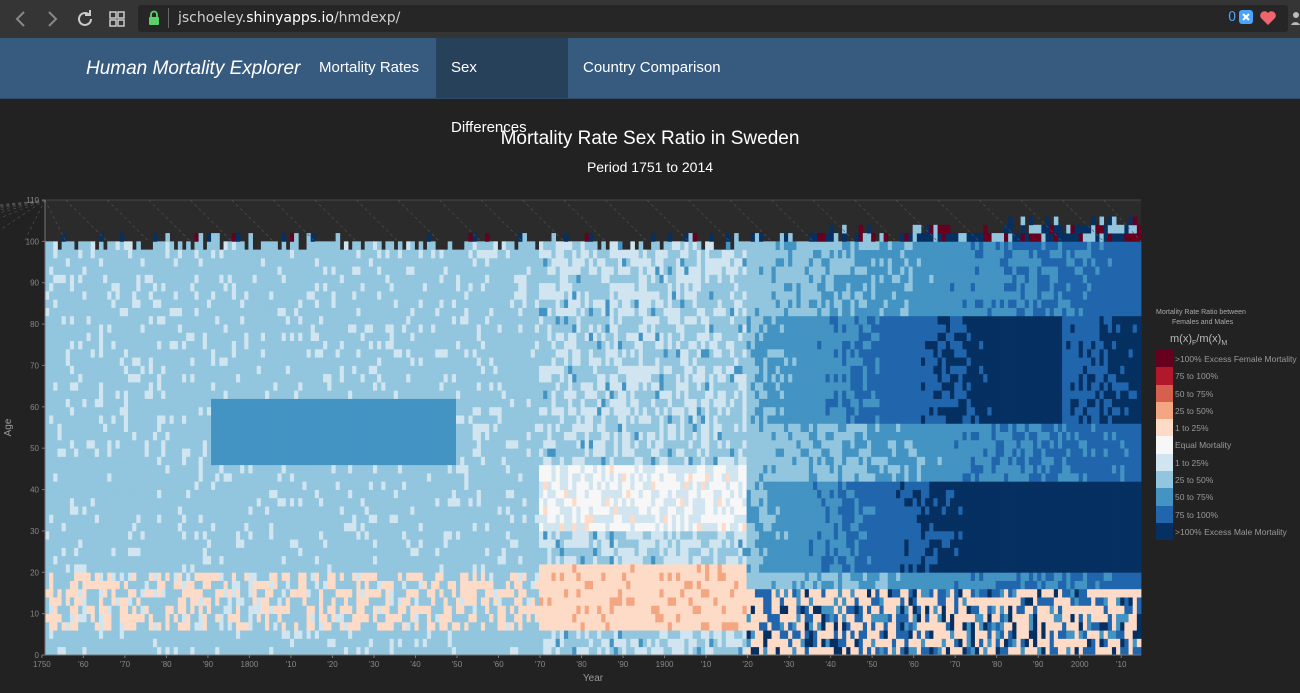 This screenshot has height=693, width=1300. Describe the element at coordinates (502, 87) in the screenshot. I see `tab-sex-differences: Sex Differences` at that location.